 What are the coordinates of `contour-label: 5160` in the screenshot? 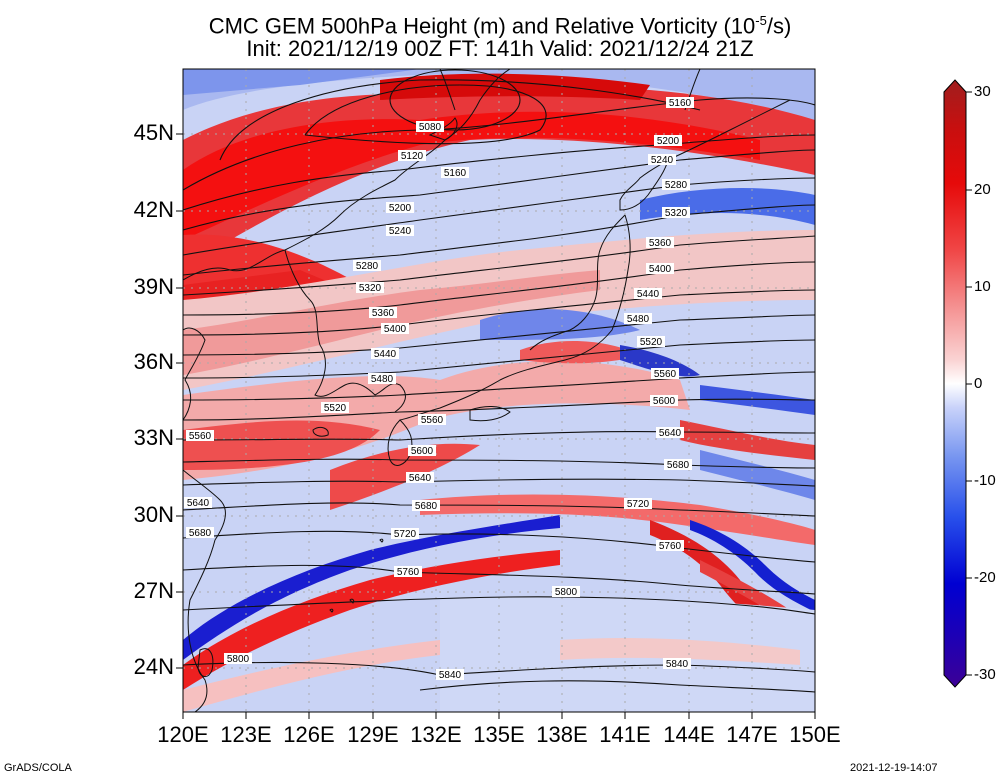 It's located at (680, 103).